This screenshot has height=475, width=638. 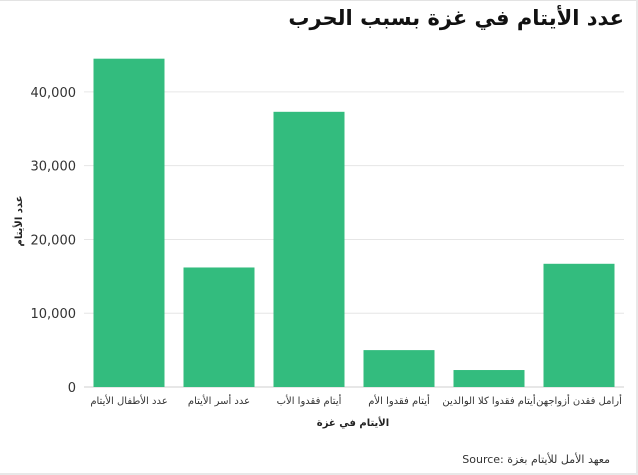 What do you see at coordinates (319, 0) in the screenshot?
I see `frame-top-border` at bounding box center [319, 0].